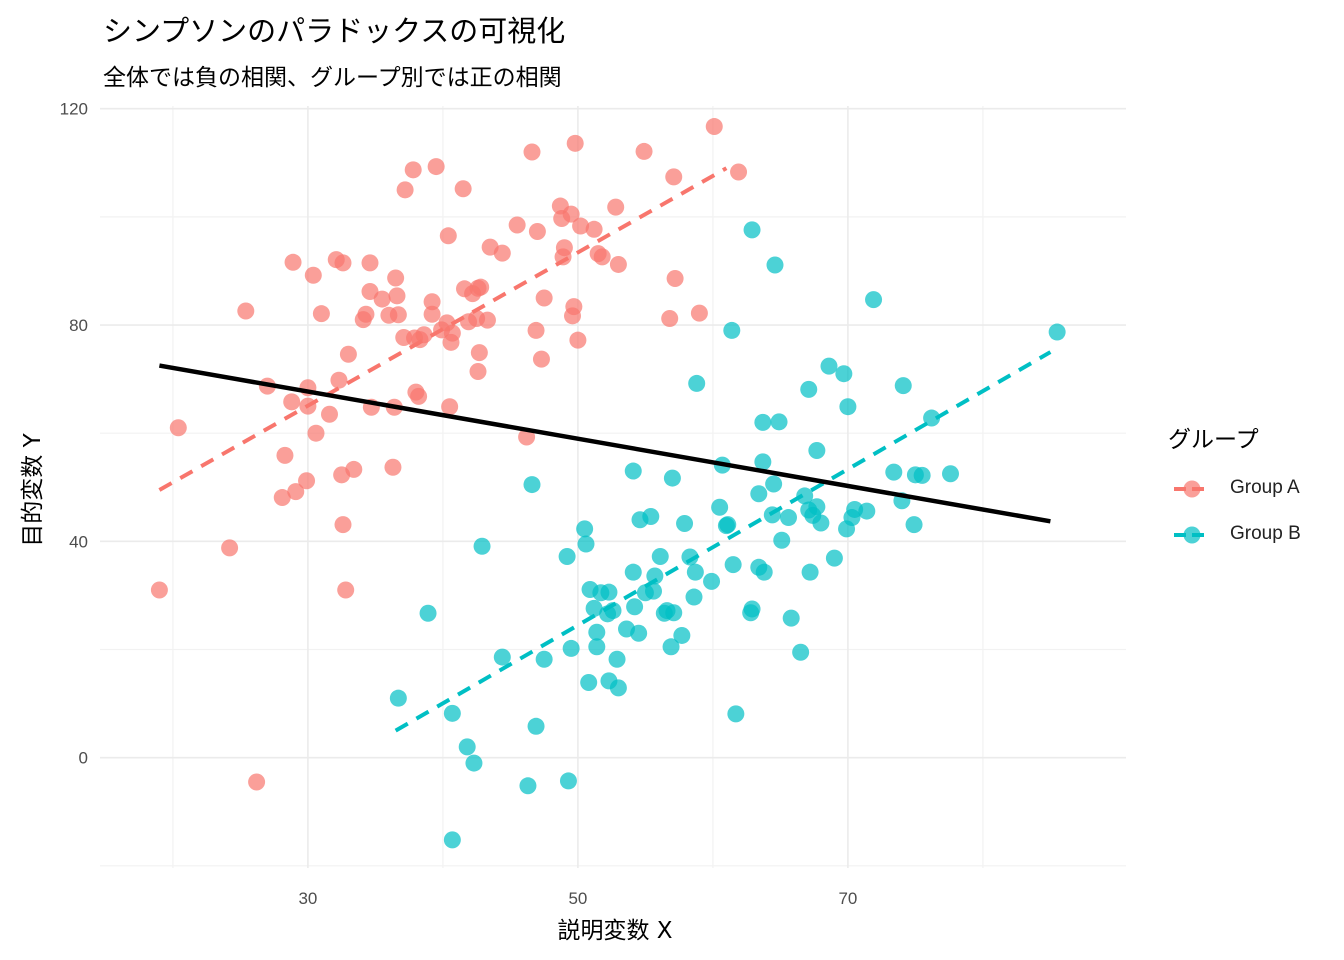 Image resolution: width=1344 pixels, height=960 pixels. I want to click on legend-key-group-b, so click(1192, 535).